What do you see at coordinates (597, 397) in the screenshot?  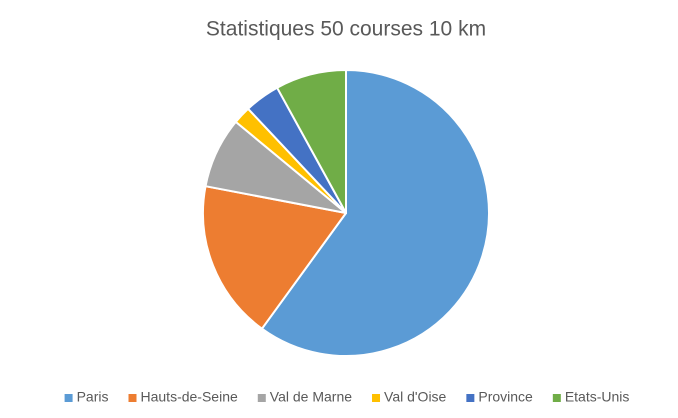 I see `legend-label: Etats-Unis` at bounding box center [597, 397].